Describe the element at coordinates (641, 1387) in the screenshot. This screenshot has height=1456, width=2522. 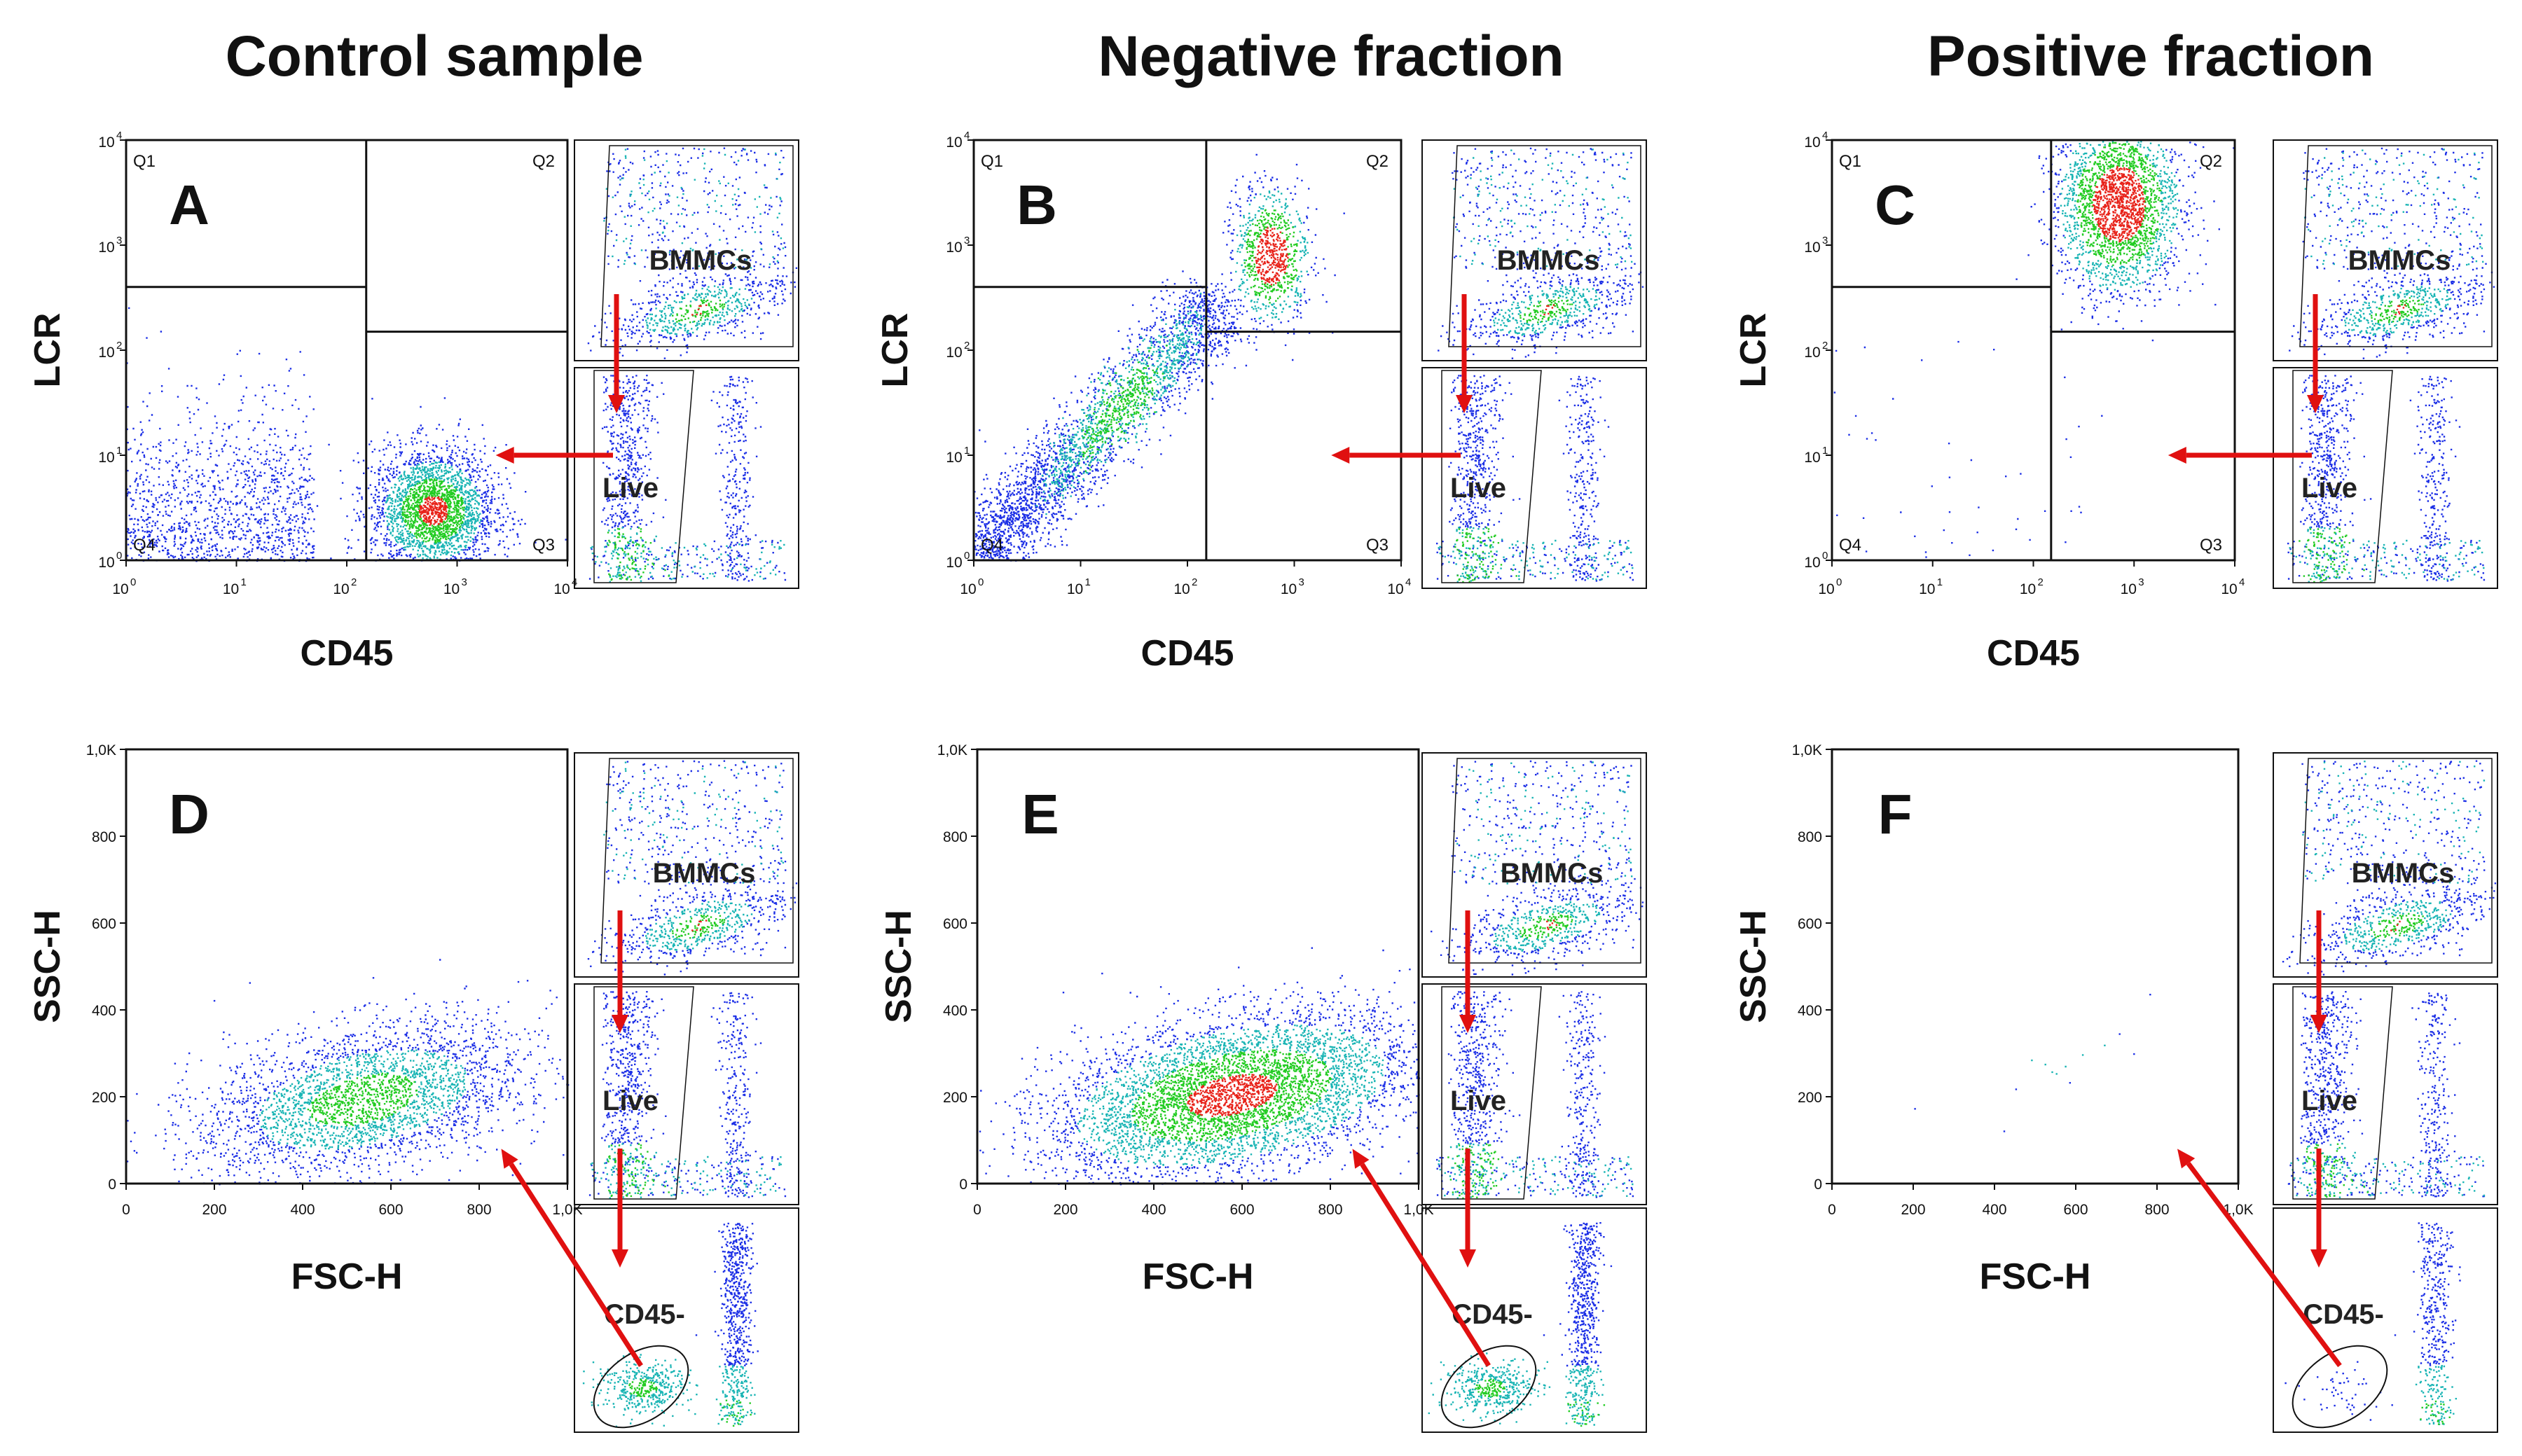
I see `gate-ellipse-cd45neg` at that location.